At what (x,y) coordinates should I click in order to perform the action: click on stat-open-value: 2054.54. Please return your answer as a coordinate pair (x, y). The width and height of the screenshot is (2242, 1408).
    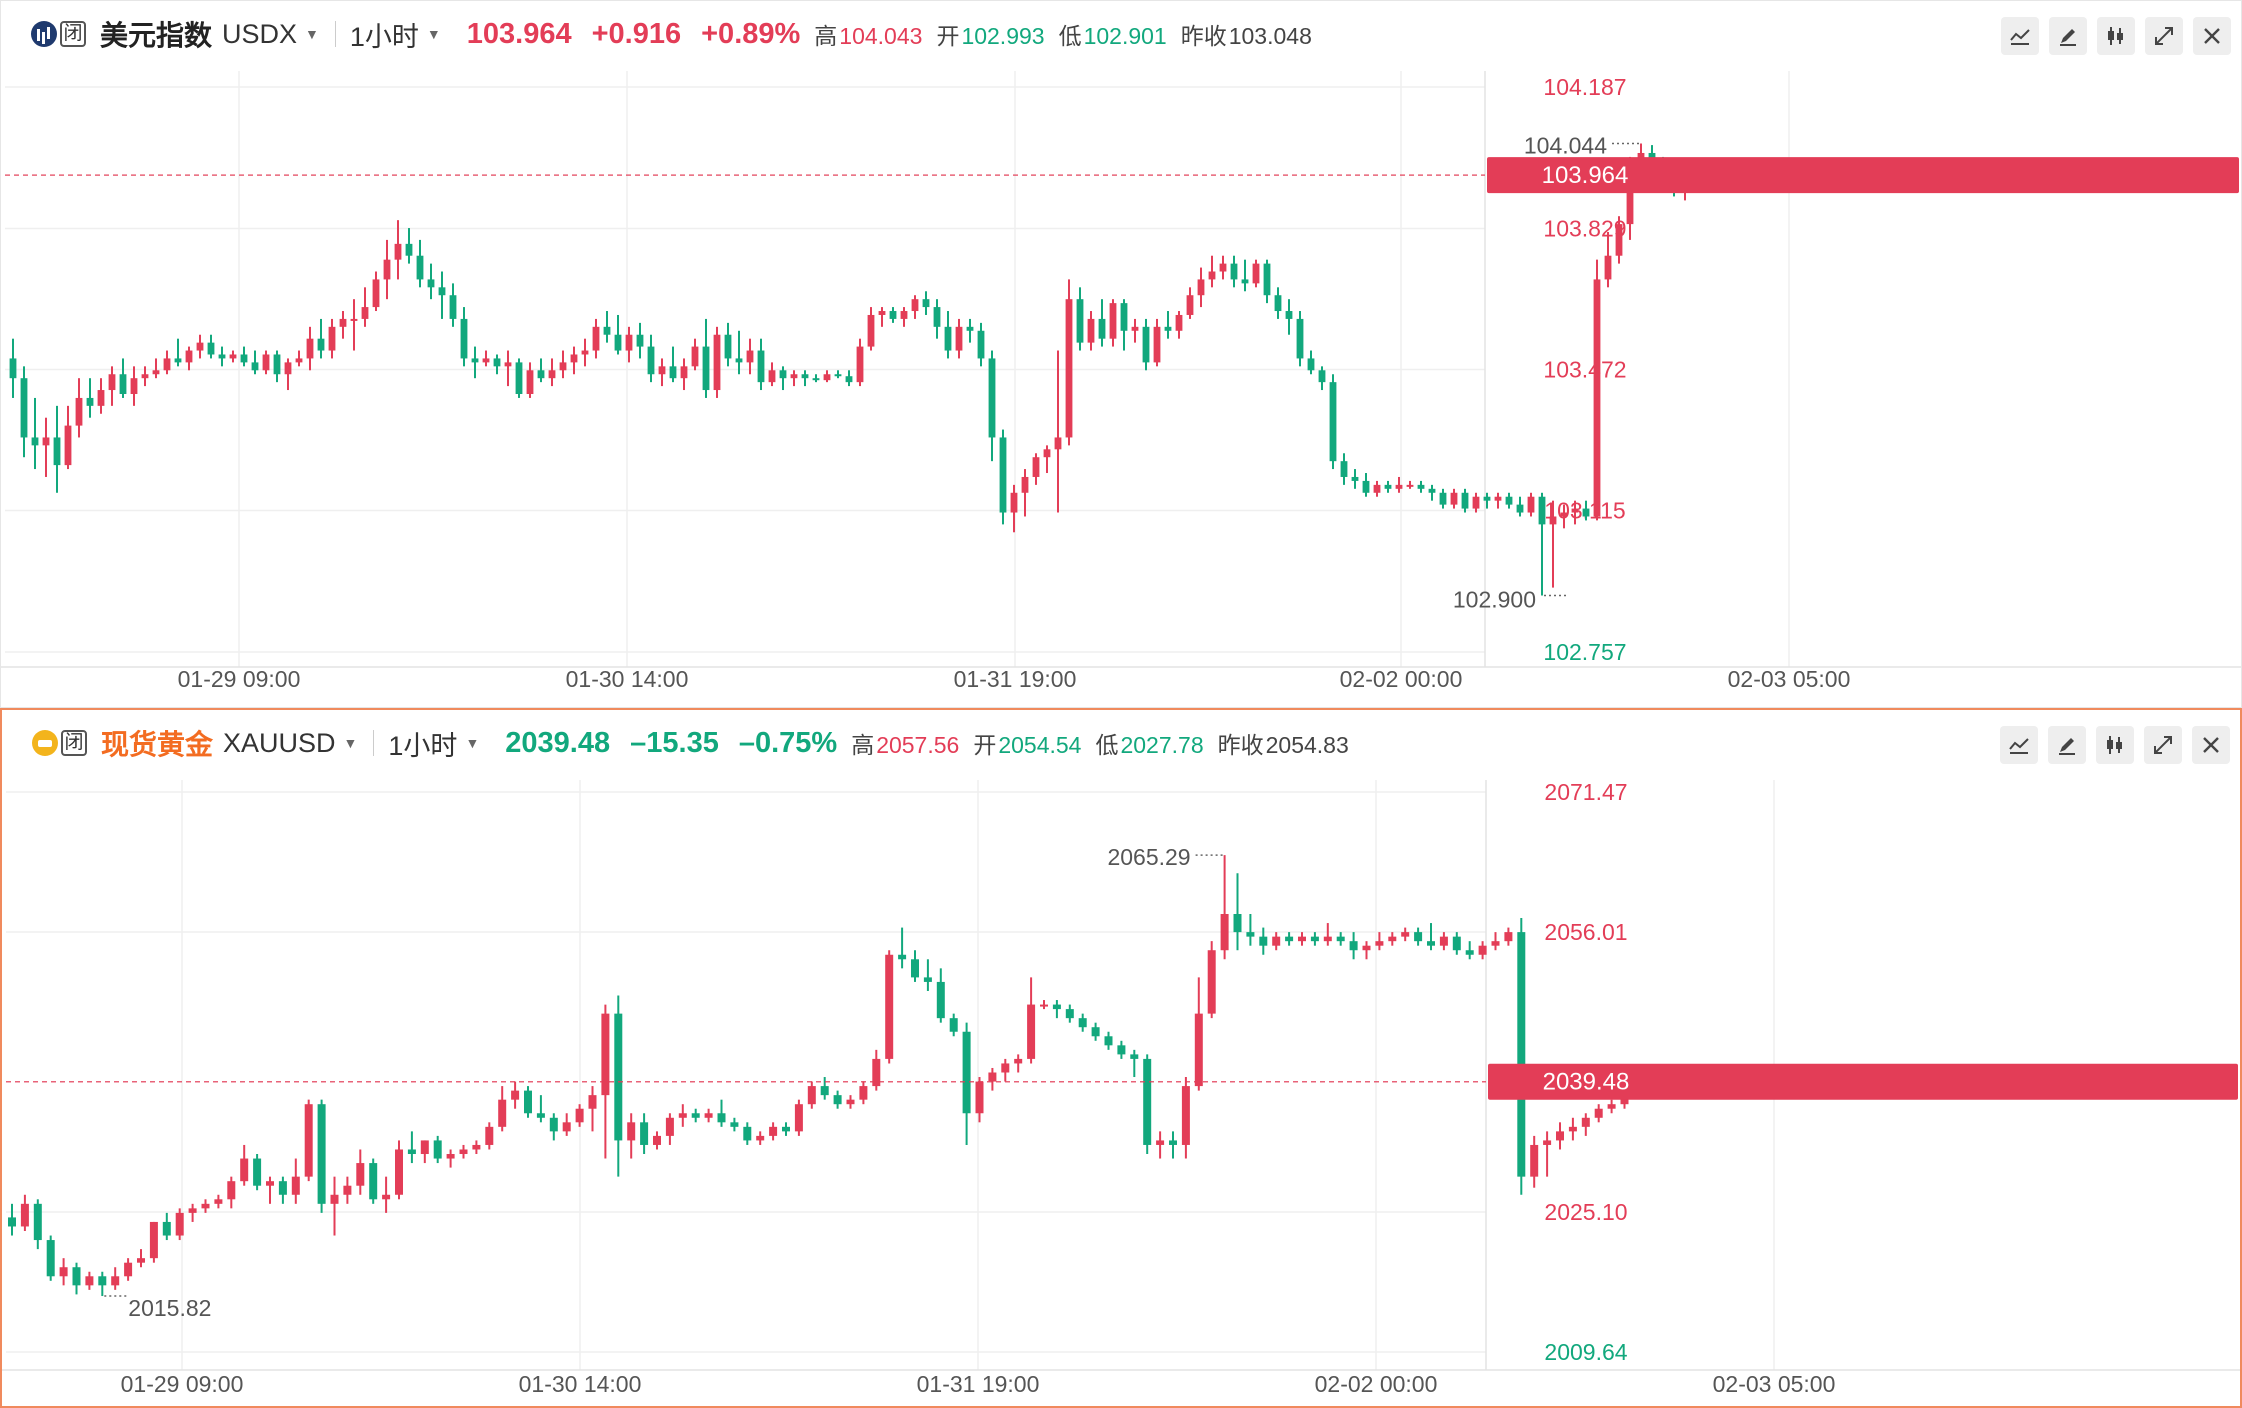
    Looking at the image, I should click on (1040, 745).